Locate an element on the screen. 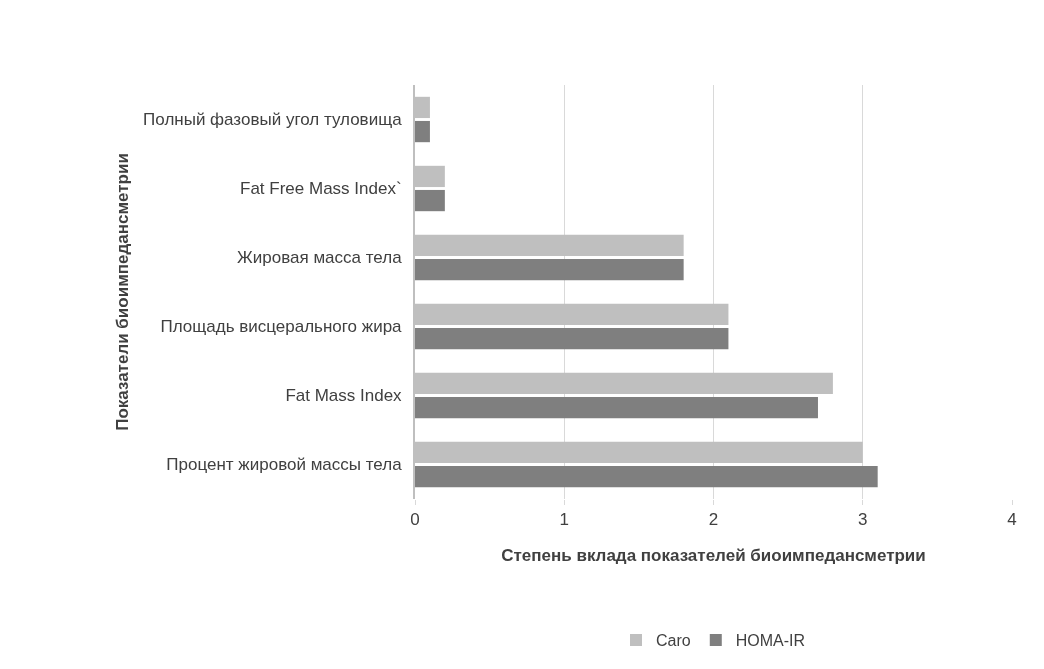  x-tick-label: 0 is located at coordinates (415, 520).